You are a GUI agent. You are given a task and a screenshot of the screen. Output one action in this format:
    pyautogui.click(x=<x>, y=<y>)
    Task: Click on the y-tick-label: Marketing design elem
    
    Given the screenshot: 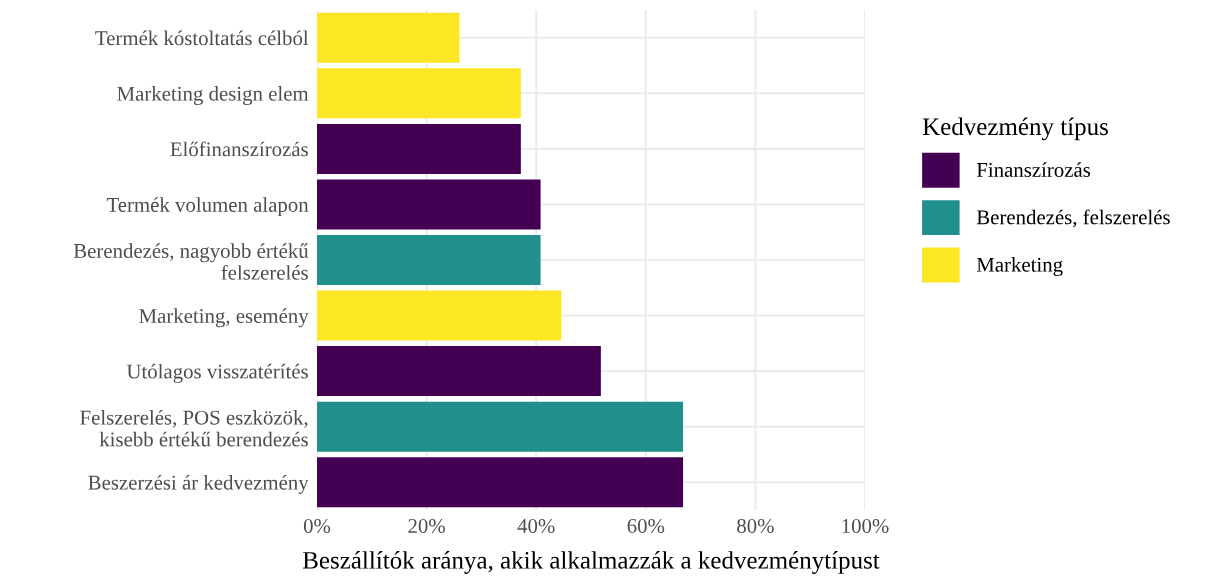 What is the action you would take?
    pyautogui.click(x=213, y=96)
    